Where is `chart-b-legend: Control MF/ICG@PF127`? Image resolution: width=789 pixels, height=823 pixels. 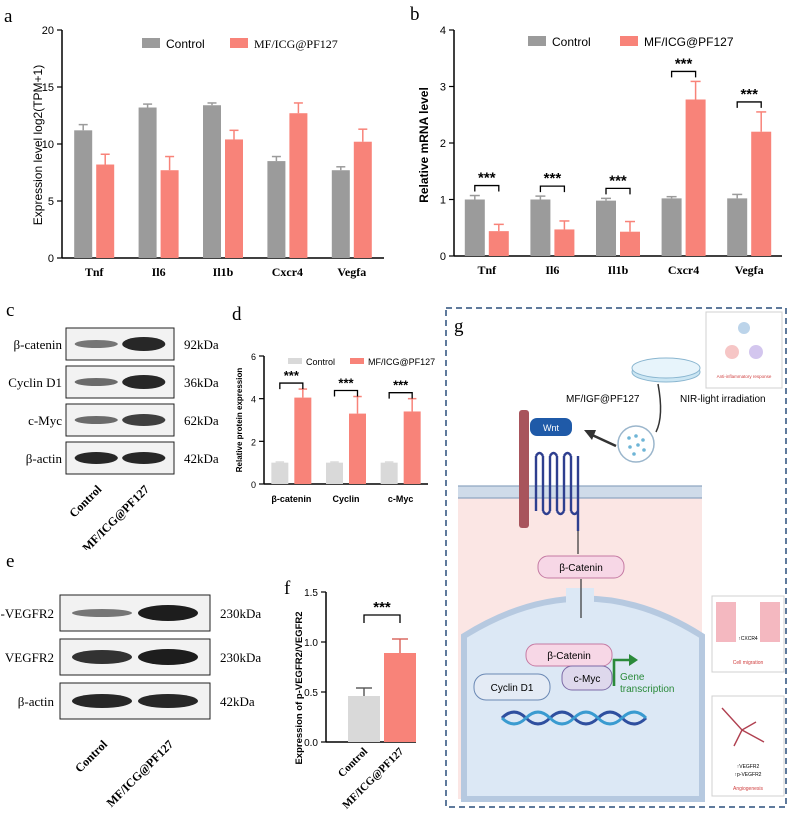 chart-b-legend: Control MF/ICG@PF127 is located at coordinates (631, 42).